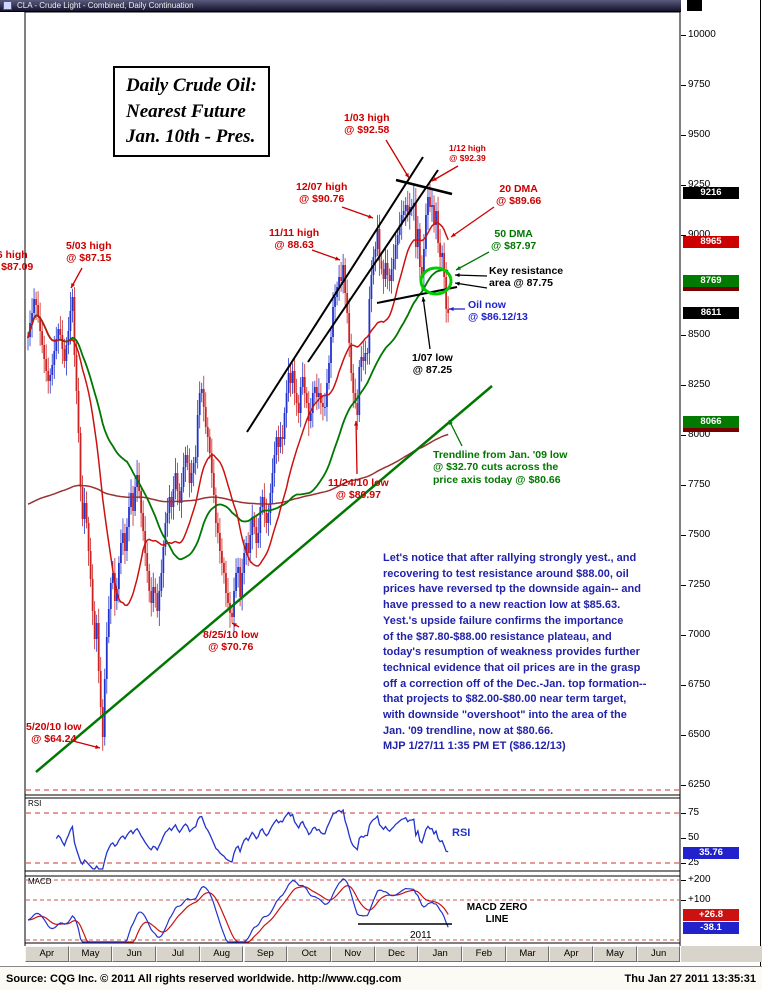  I want to click on month-button-apr-12: Apr, so click(571, 954).